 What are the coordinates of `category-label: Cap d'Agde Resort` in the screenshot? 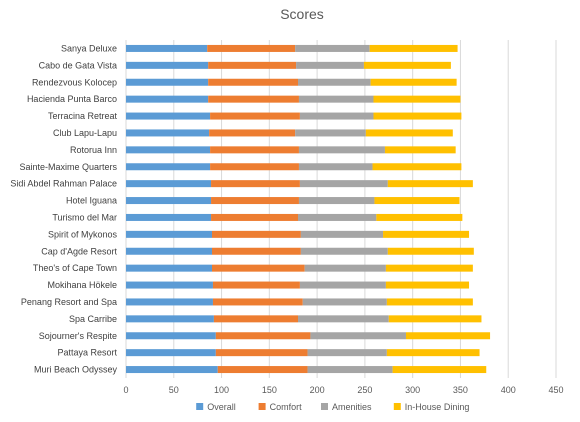 It's located at (79, 251).